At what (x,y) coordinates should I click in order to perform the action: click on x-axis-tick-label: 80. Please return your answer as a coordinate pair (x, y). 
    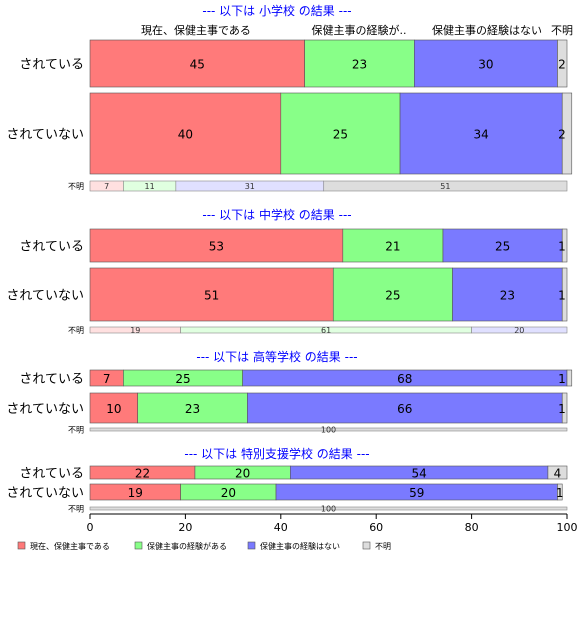
    Looking at the image, I should click on (472, 527).